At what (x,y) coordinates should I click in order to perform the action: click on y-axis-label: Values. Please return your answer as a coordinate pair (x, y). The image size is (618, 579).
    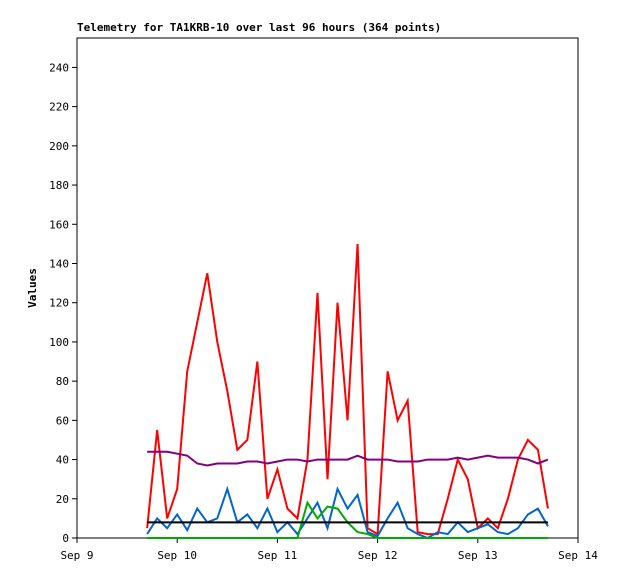
    Looking at the image, I should click on (32, 288).